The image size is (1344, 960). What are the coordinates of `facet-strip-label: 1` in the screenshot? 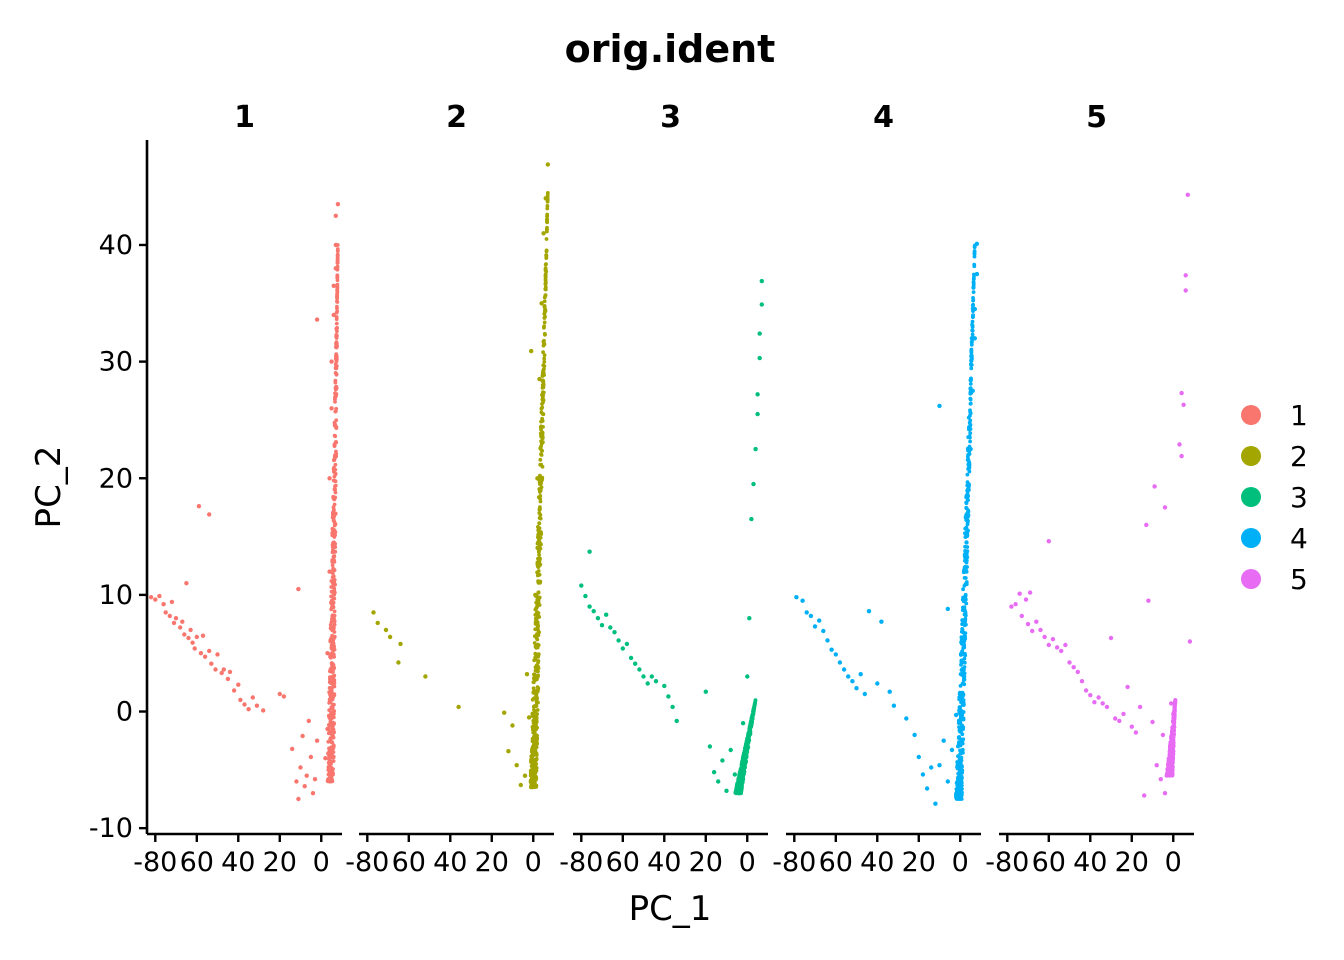 It's located at (244, 117).